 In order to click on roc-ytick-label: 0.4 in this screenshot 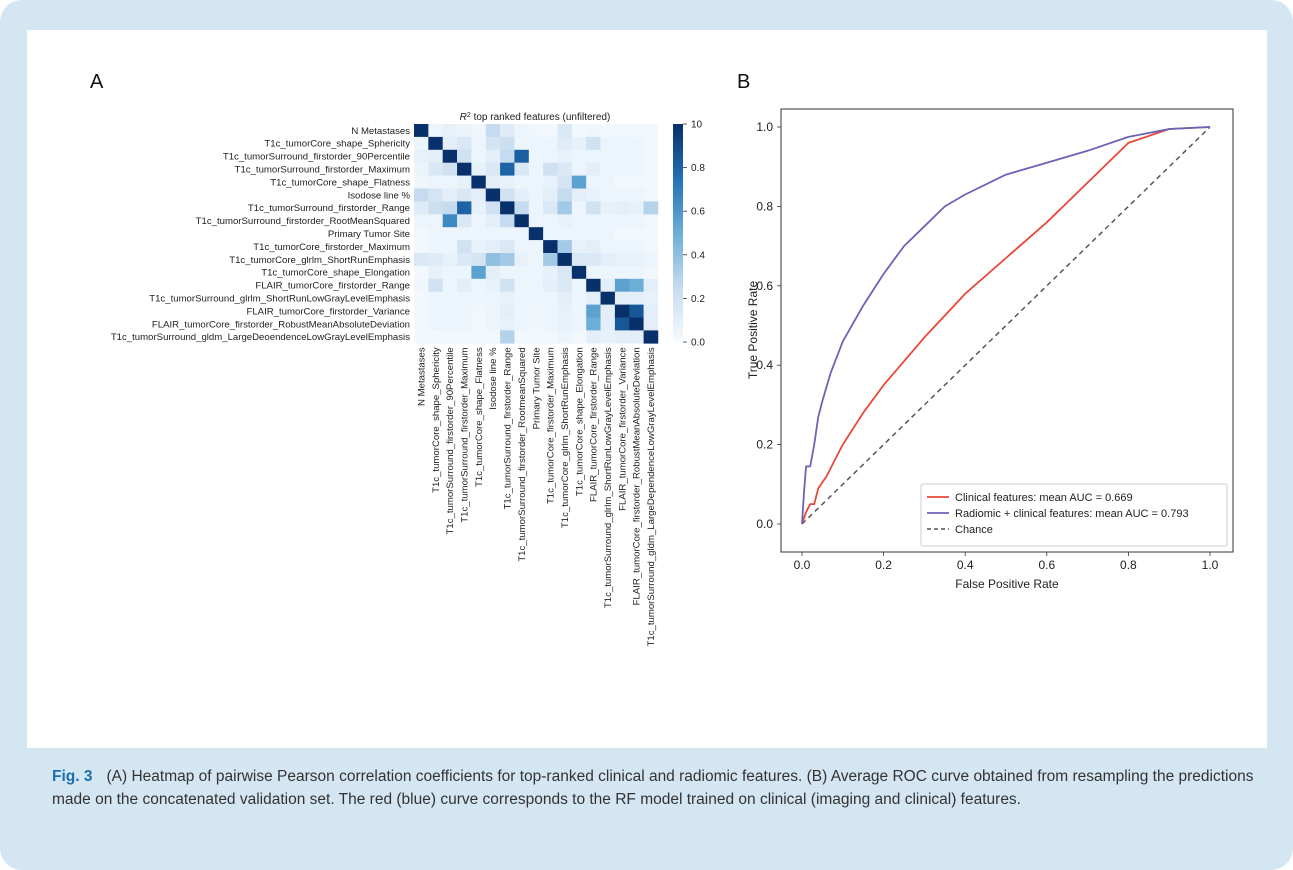, I will do `click(764, 365)`.